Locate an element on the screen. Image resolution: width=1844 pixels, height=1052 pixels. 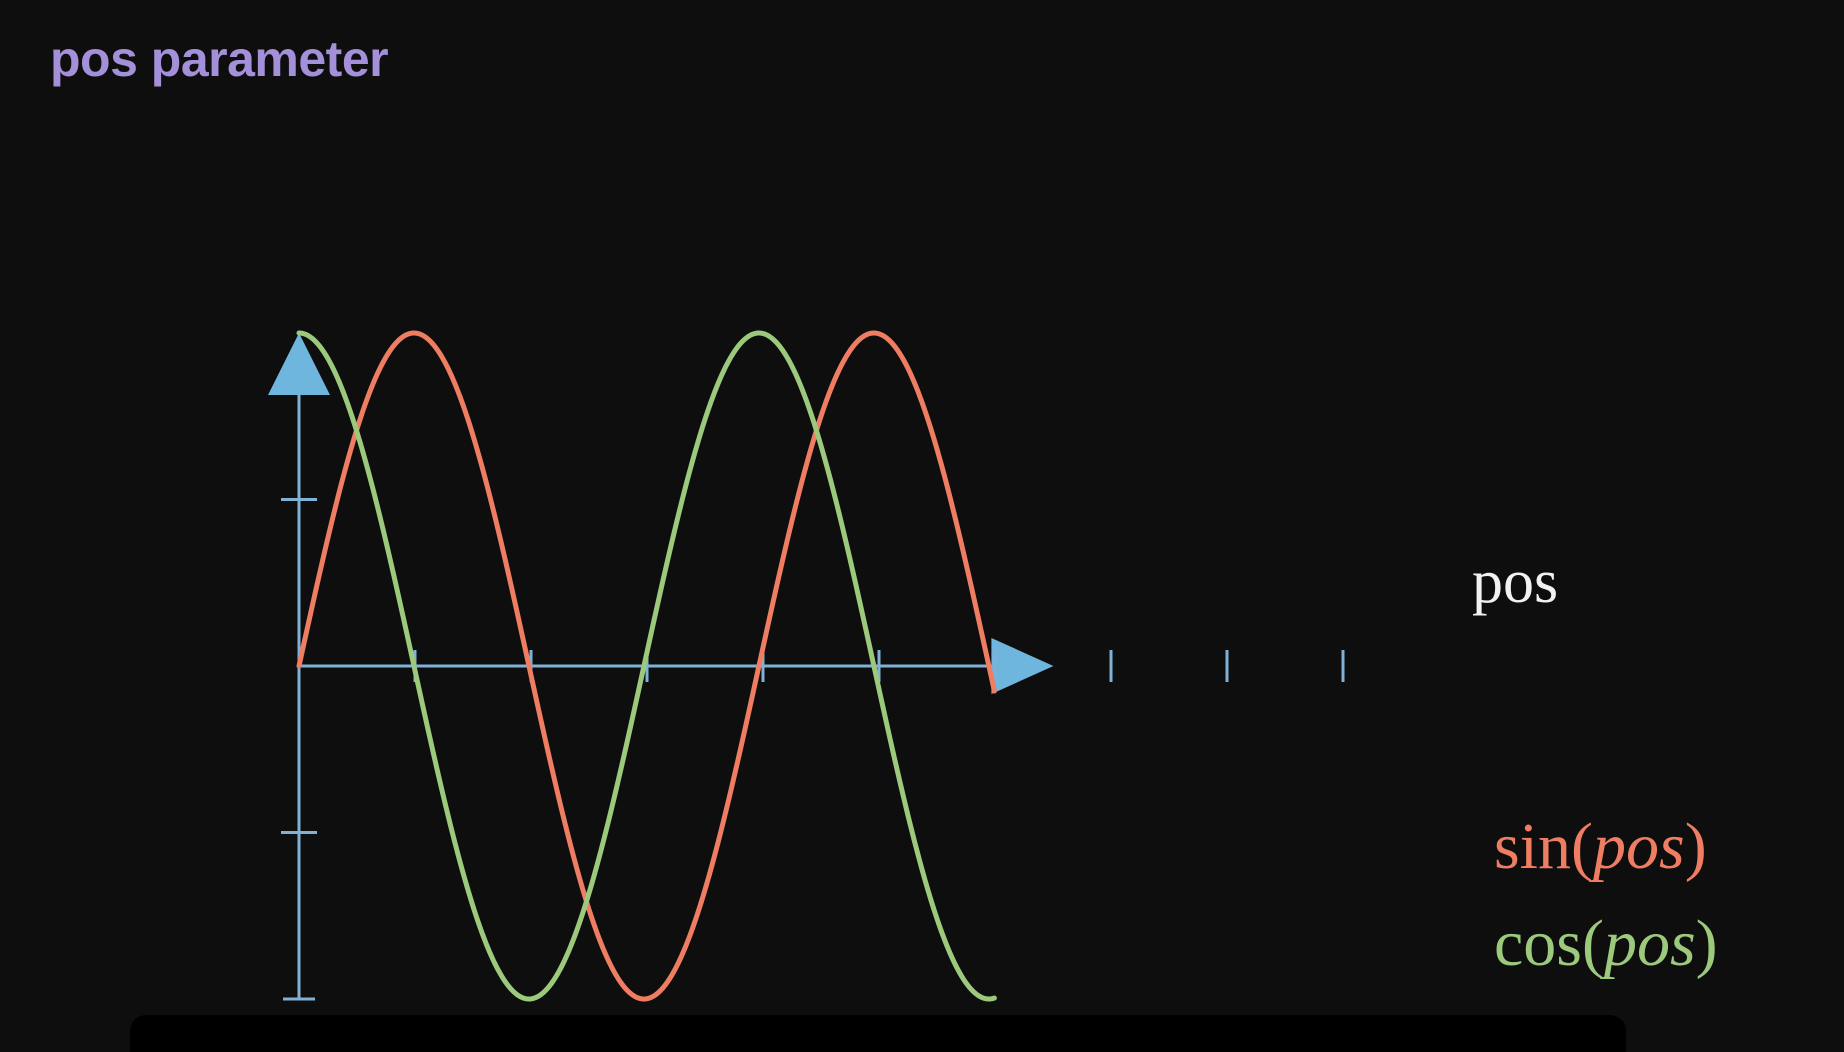
x-axis-arrow is located at coordinates (1022, 666).